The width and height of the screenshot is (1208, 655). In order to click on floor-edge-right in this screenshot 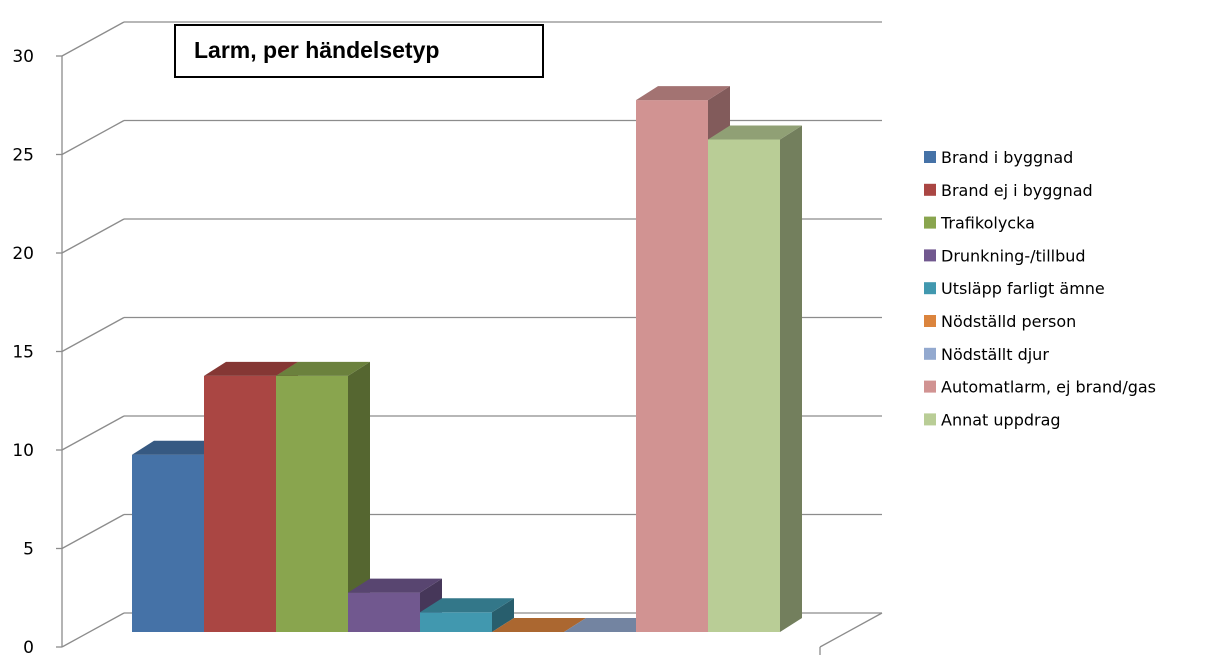, I will do `click(851, 630)`.